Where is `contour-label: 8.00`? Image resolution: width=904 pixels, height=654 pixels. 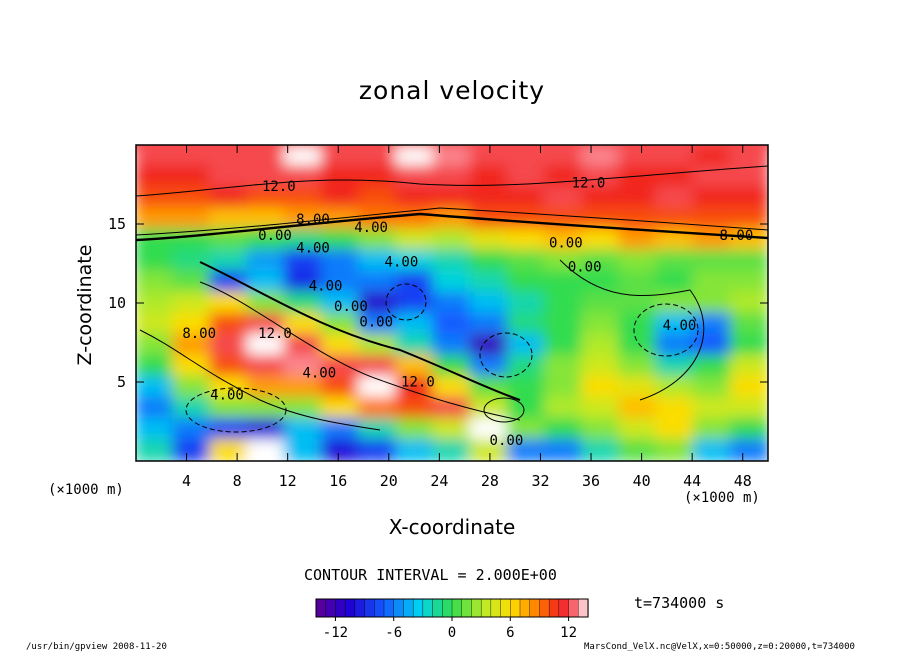
contour-label: 8.00 is located at coordinates (199, 334).